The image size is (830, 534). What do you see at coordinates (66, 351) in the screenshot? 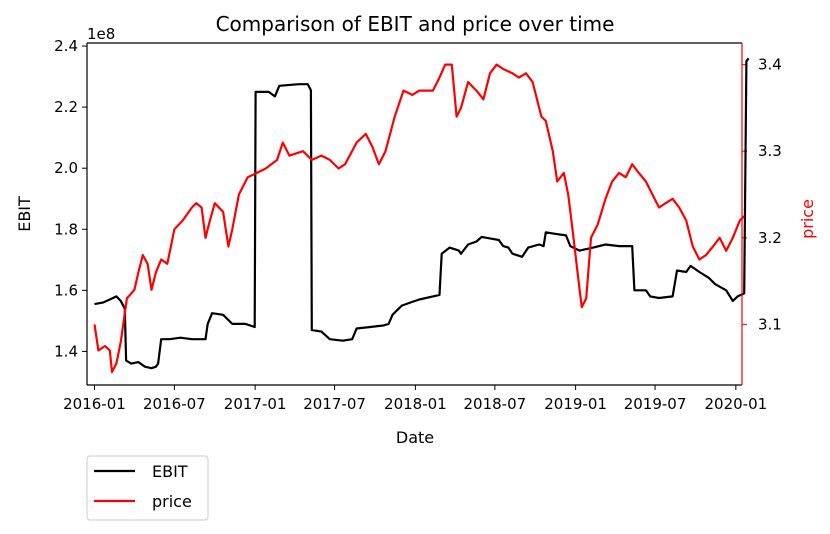
I see `left-y-tick-label: 1.4` at bounding box center [66, 351].